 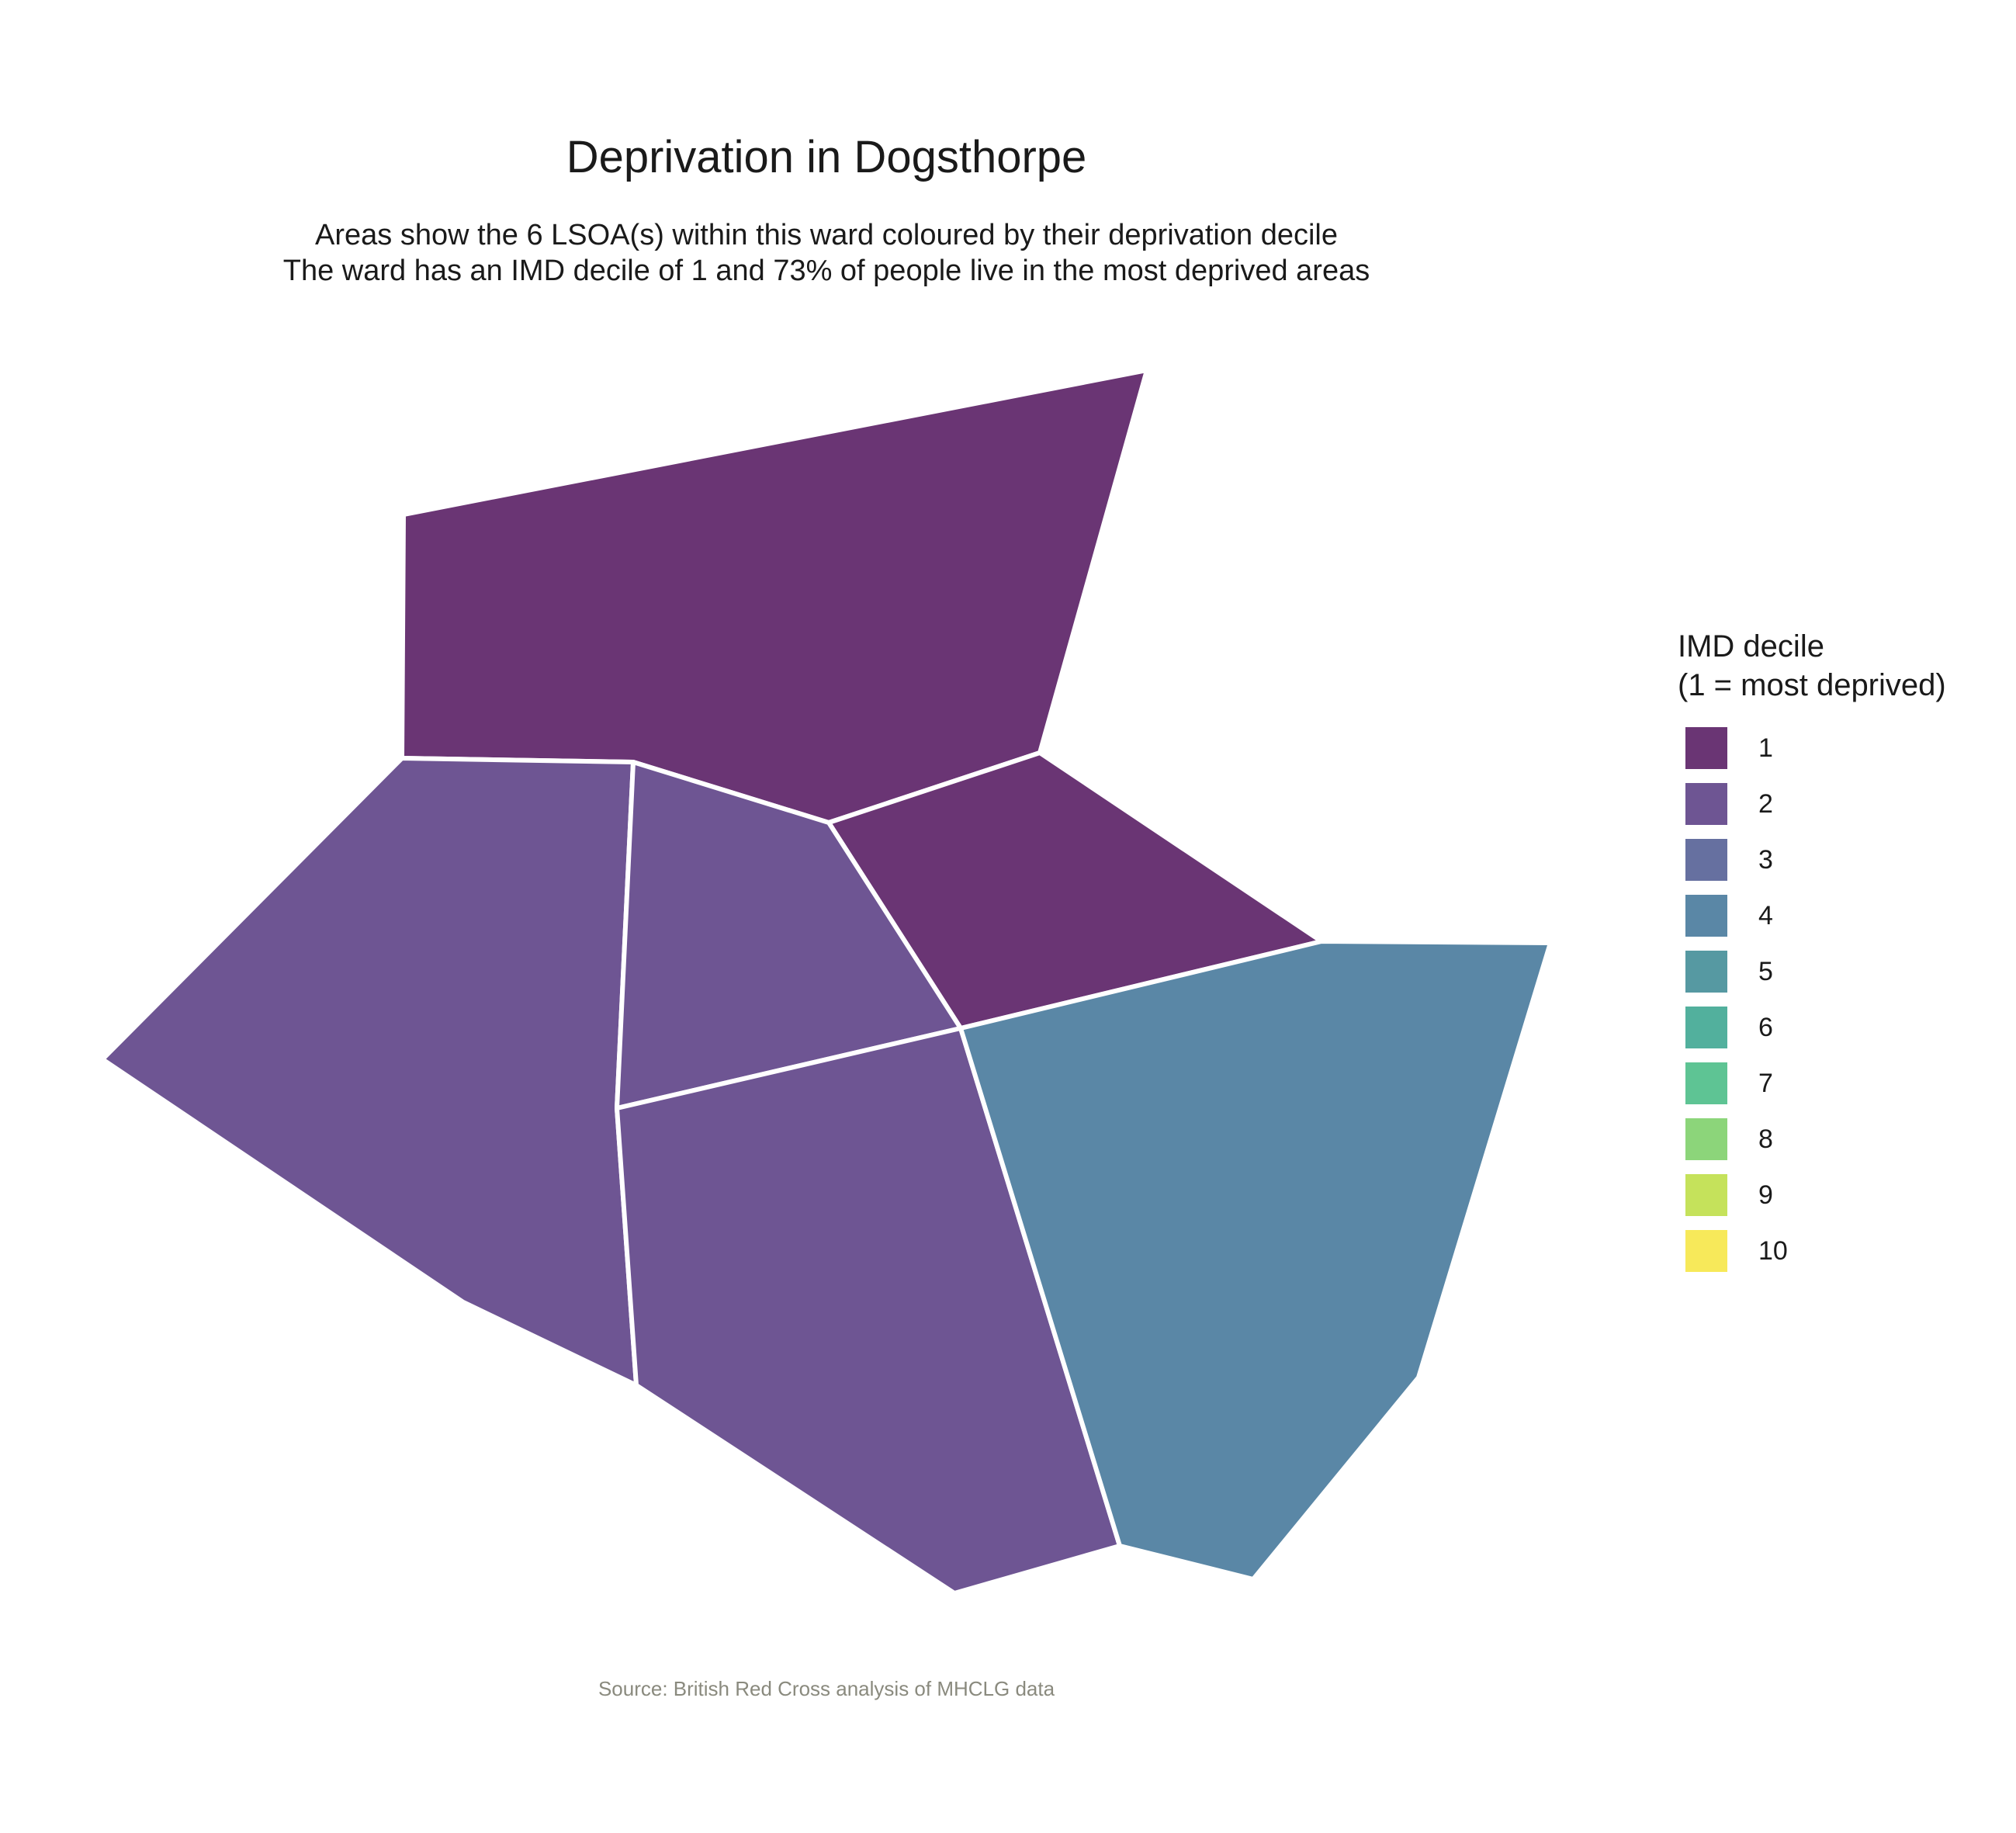 I want to click on legend-item-8: 8, so click(x=1841, y=1139).